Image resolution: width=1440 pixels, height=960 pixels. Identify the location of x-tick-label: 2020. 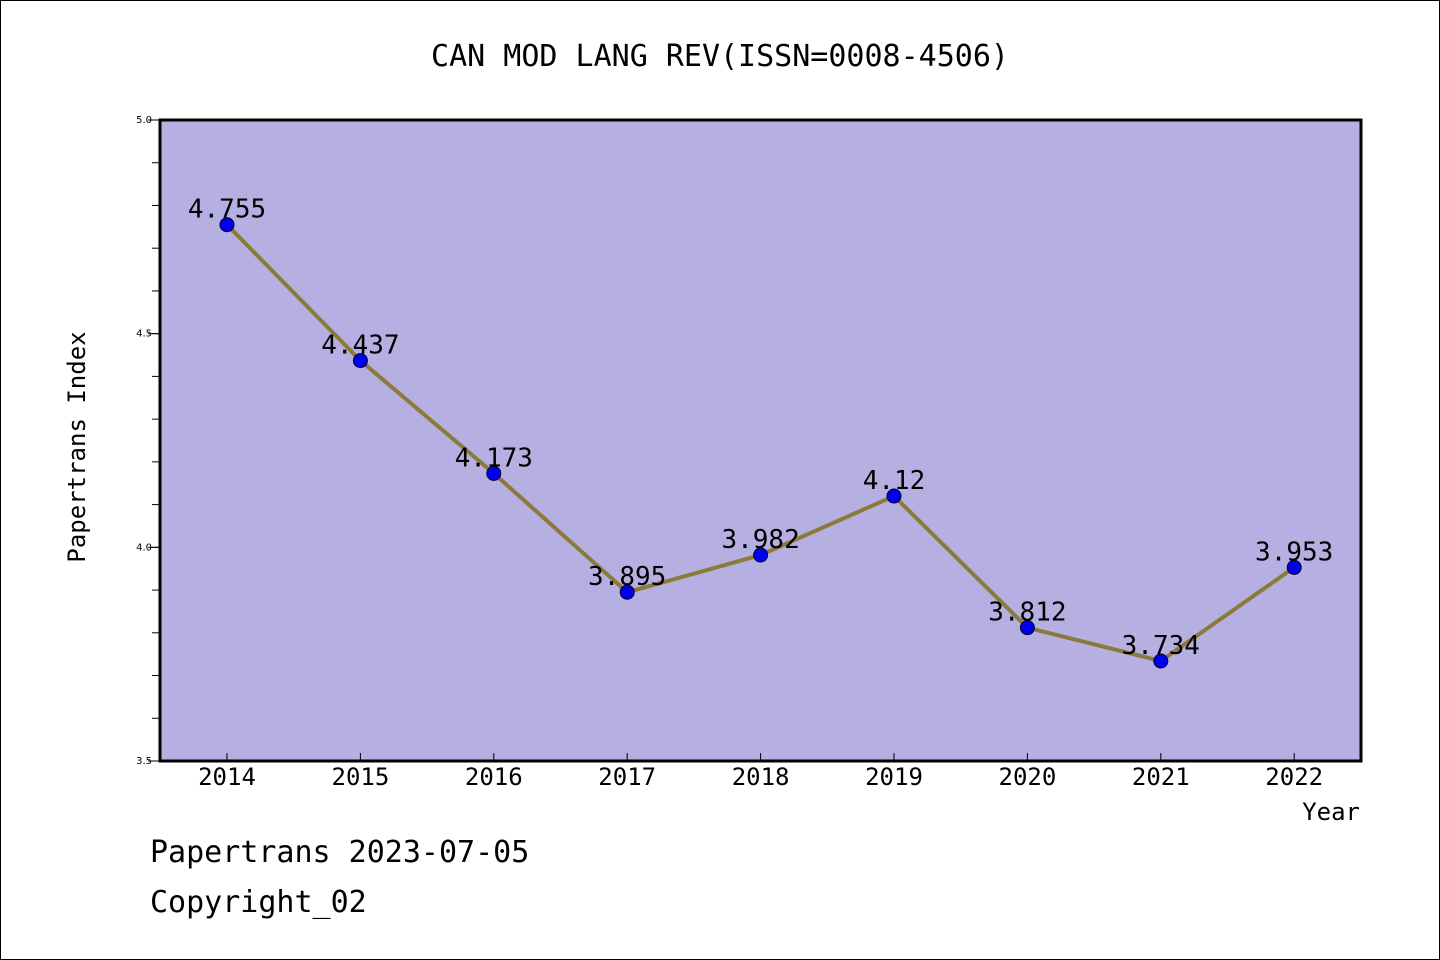
(1028, 777).